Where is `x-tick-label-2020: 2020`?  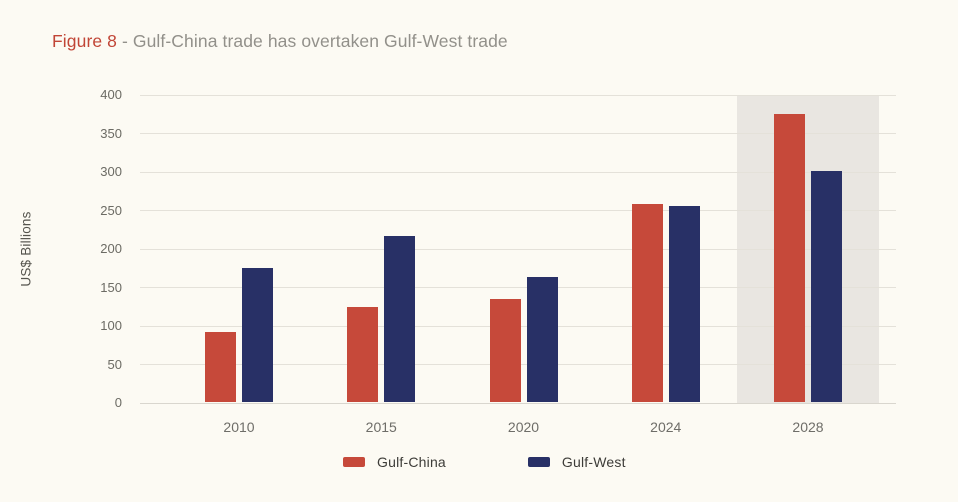
x-tick-label-2020: 2020 is located at coordinates (523, 427).